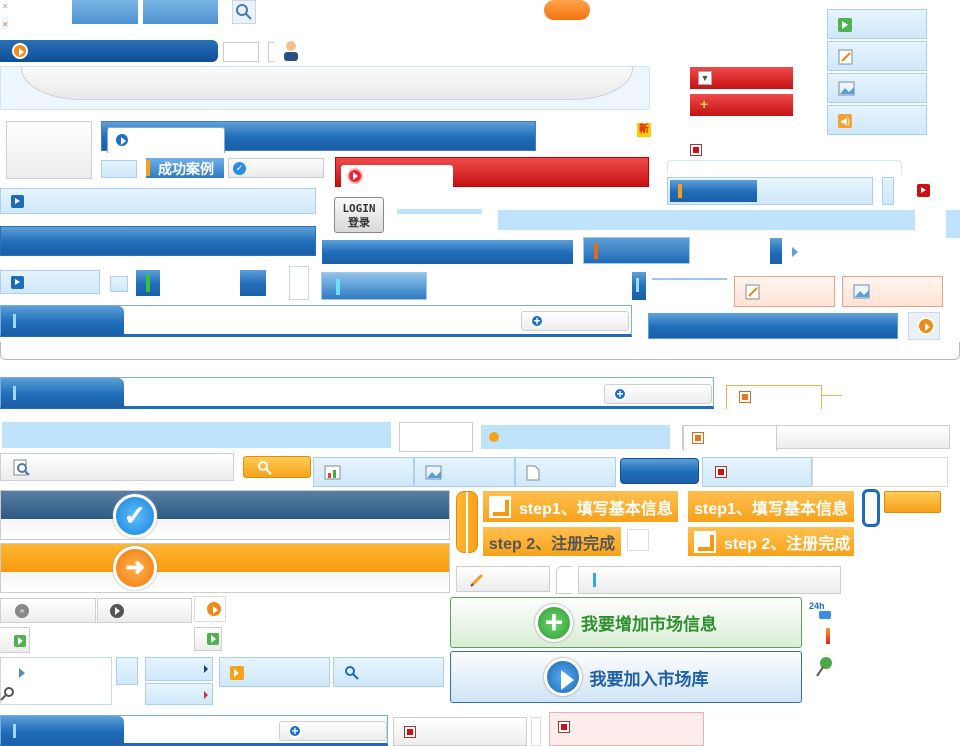 This screenshot has height=746, width=960. I want to click on blue-bar-right, so click(773, 326).